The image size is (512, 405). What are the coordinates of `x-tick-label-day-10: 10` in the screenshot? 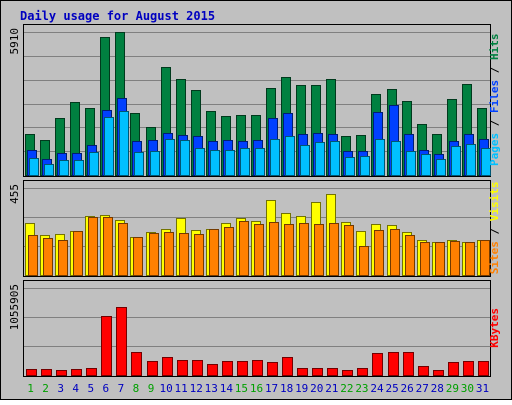 It's located at (165, 388).